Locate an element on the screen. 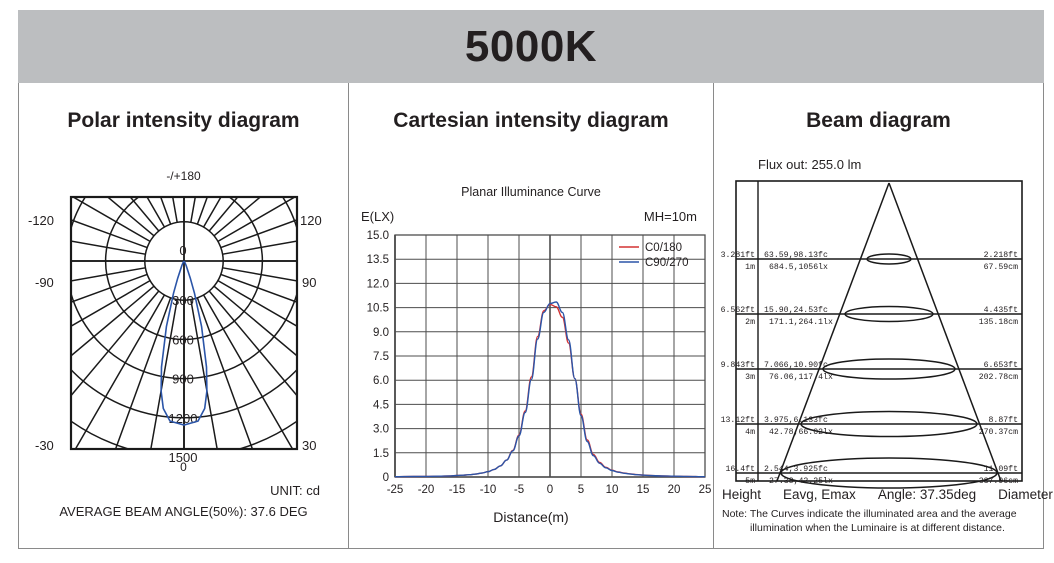 Image resolution: width=1054 pixels, height=563 pixels. svg-text: 27.38,42.25lx is located at coordinates (801, 481).